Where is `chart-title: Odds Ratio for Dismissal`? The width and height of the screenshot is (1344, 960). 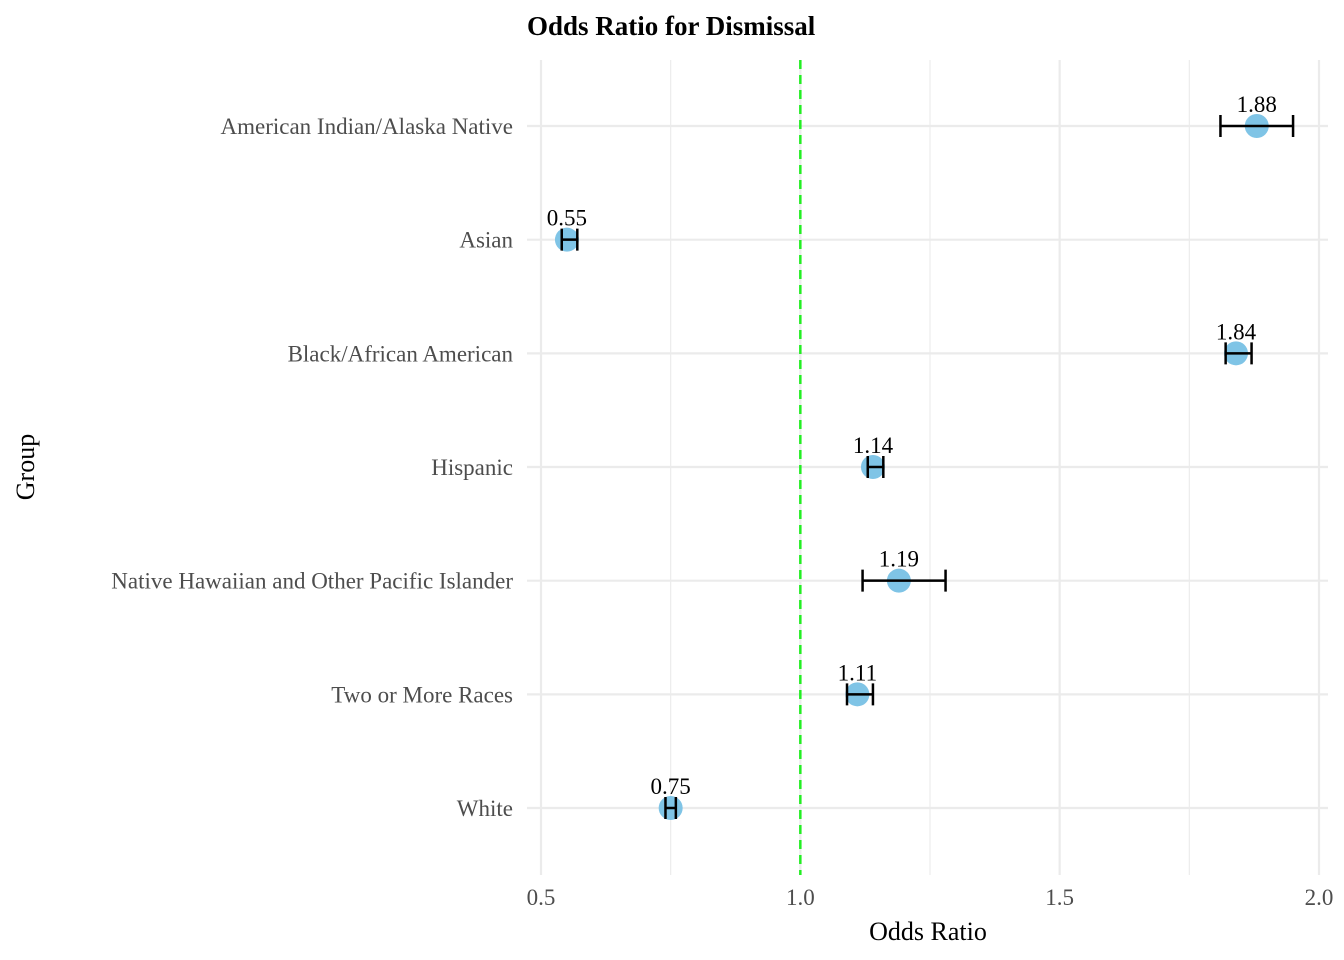
chart-title: Odds Ratio for Dismissal is located at coordinates (671, 26).